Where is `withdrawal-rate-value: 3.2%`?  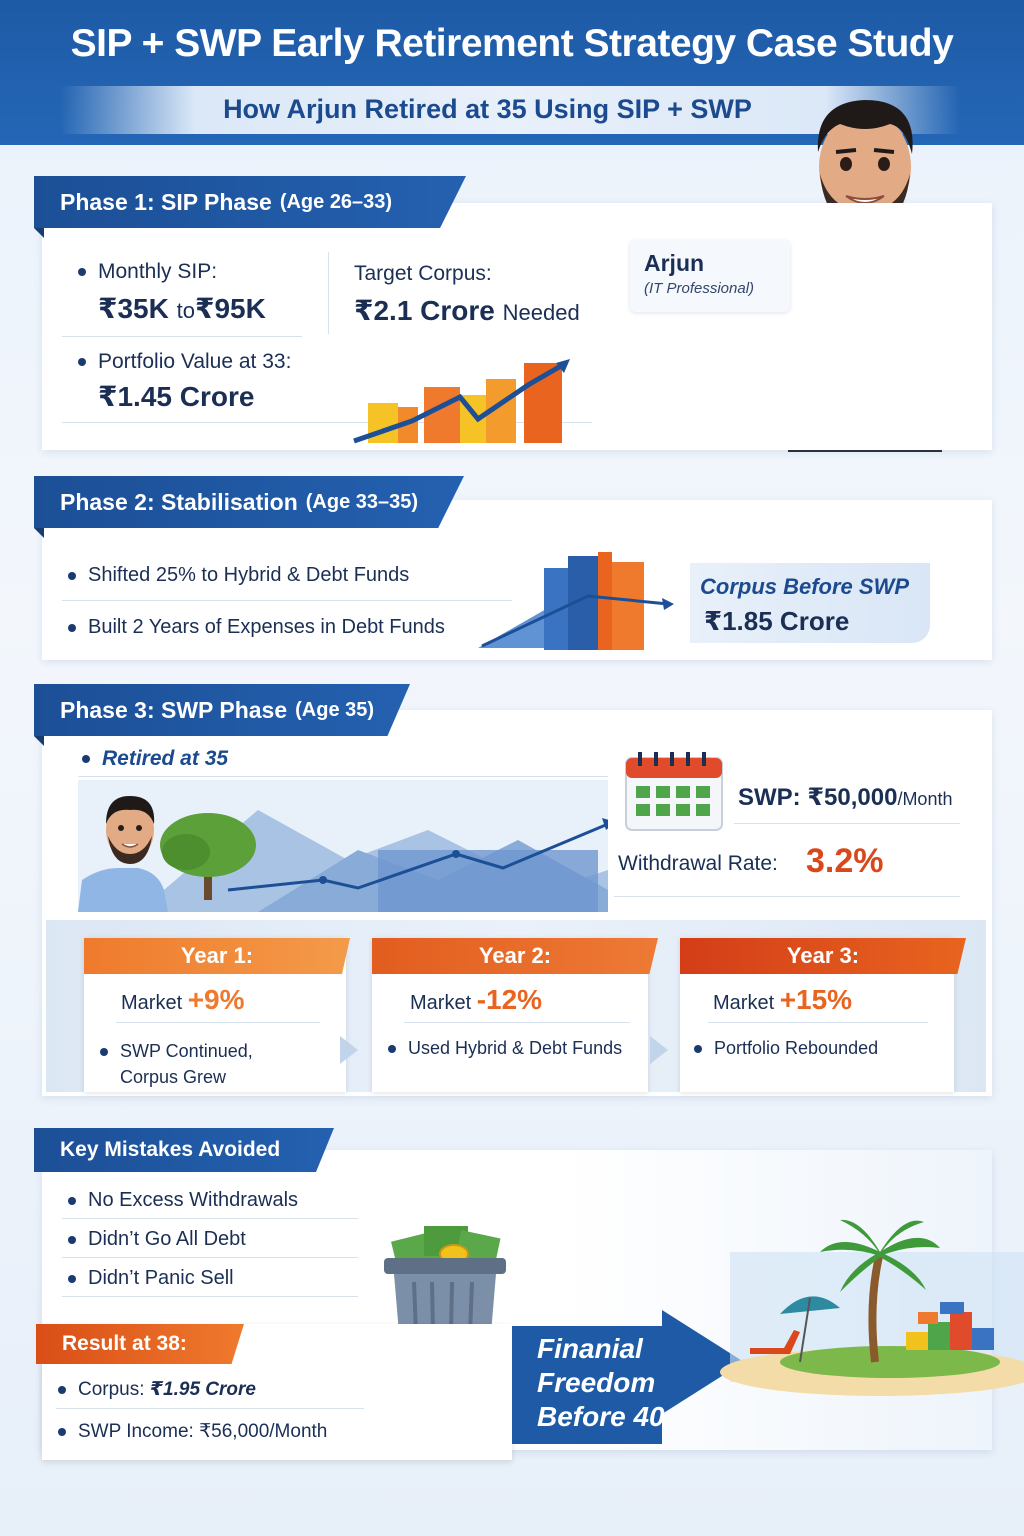 withdrawal-rate-value: 3.2% is located at coordinates (845, 861).